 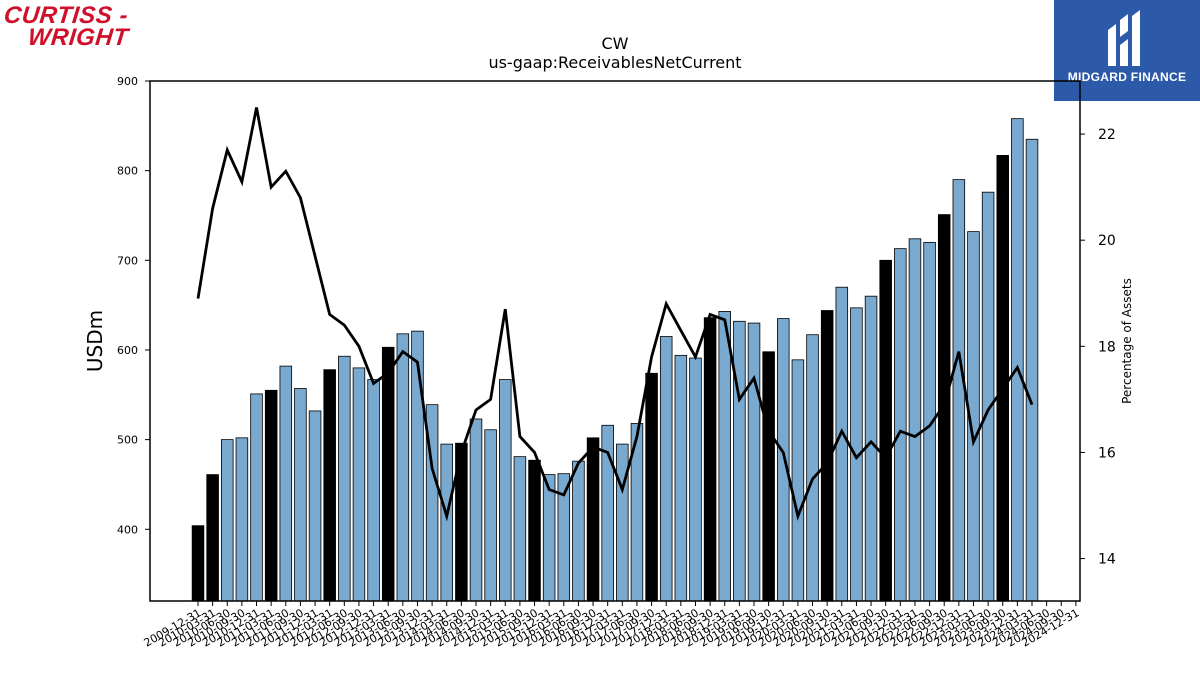 I want to click on chart-subtitle: us-gaap:ReceivablesNetCurrent, so click(x=614, y=62).